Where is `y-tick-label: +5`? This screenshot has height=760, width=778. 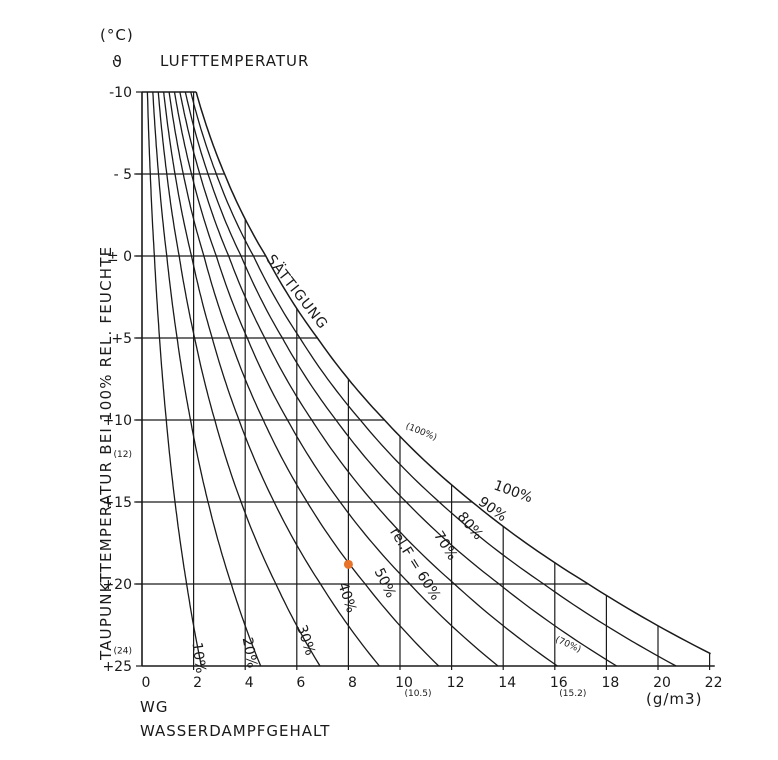 y-tick-label: +5 is located at coordinates (121, 339).